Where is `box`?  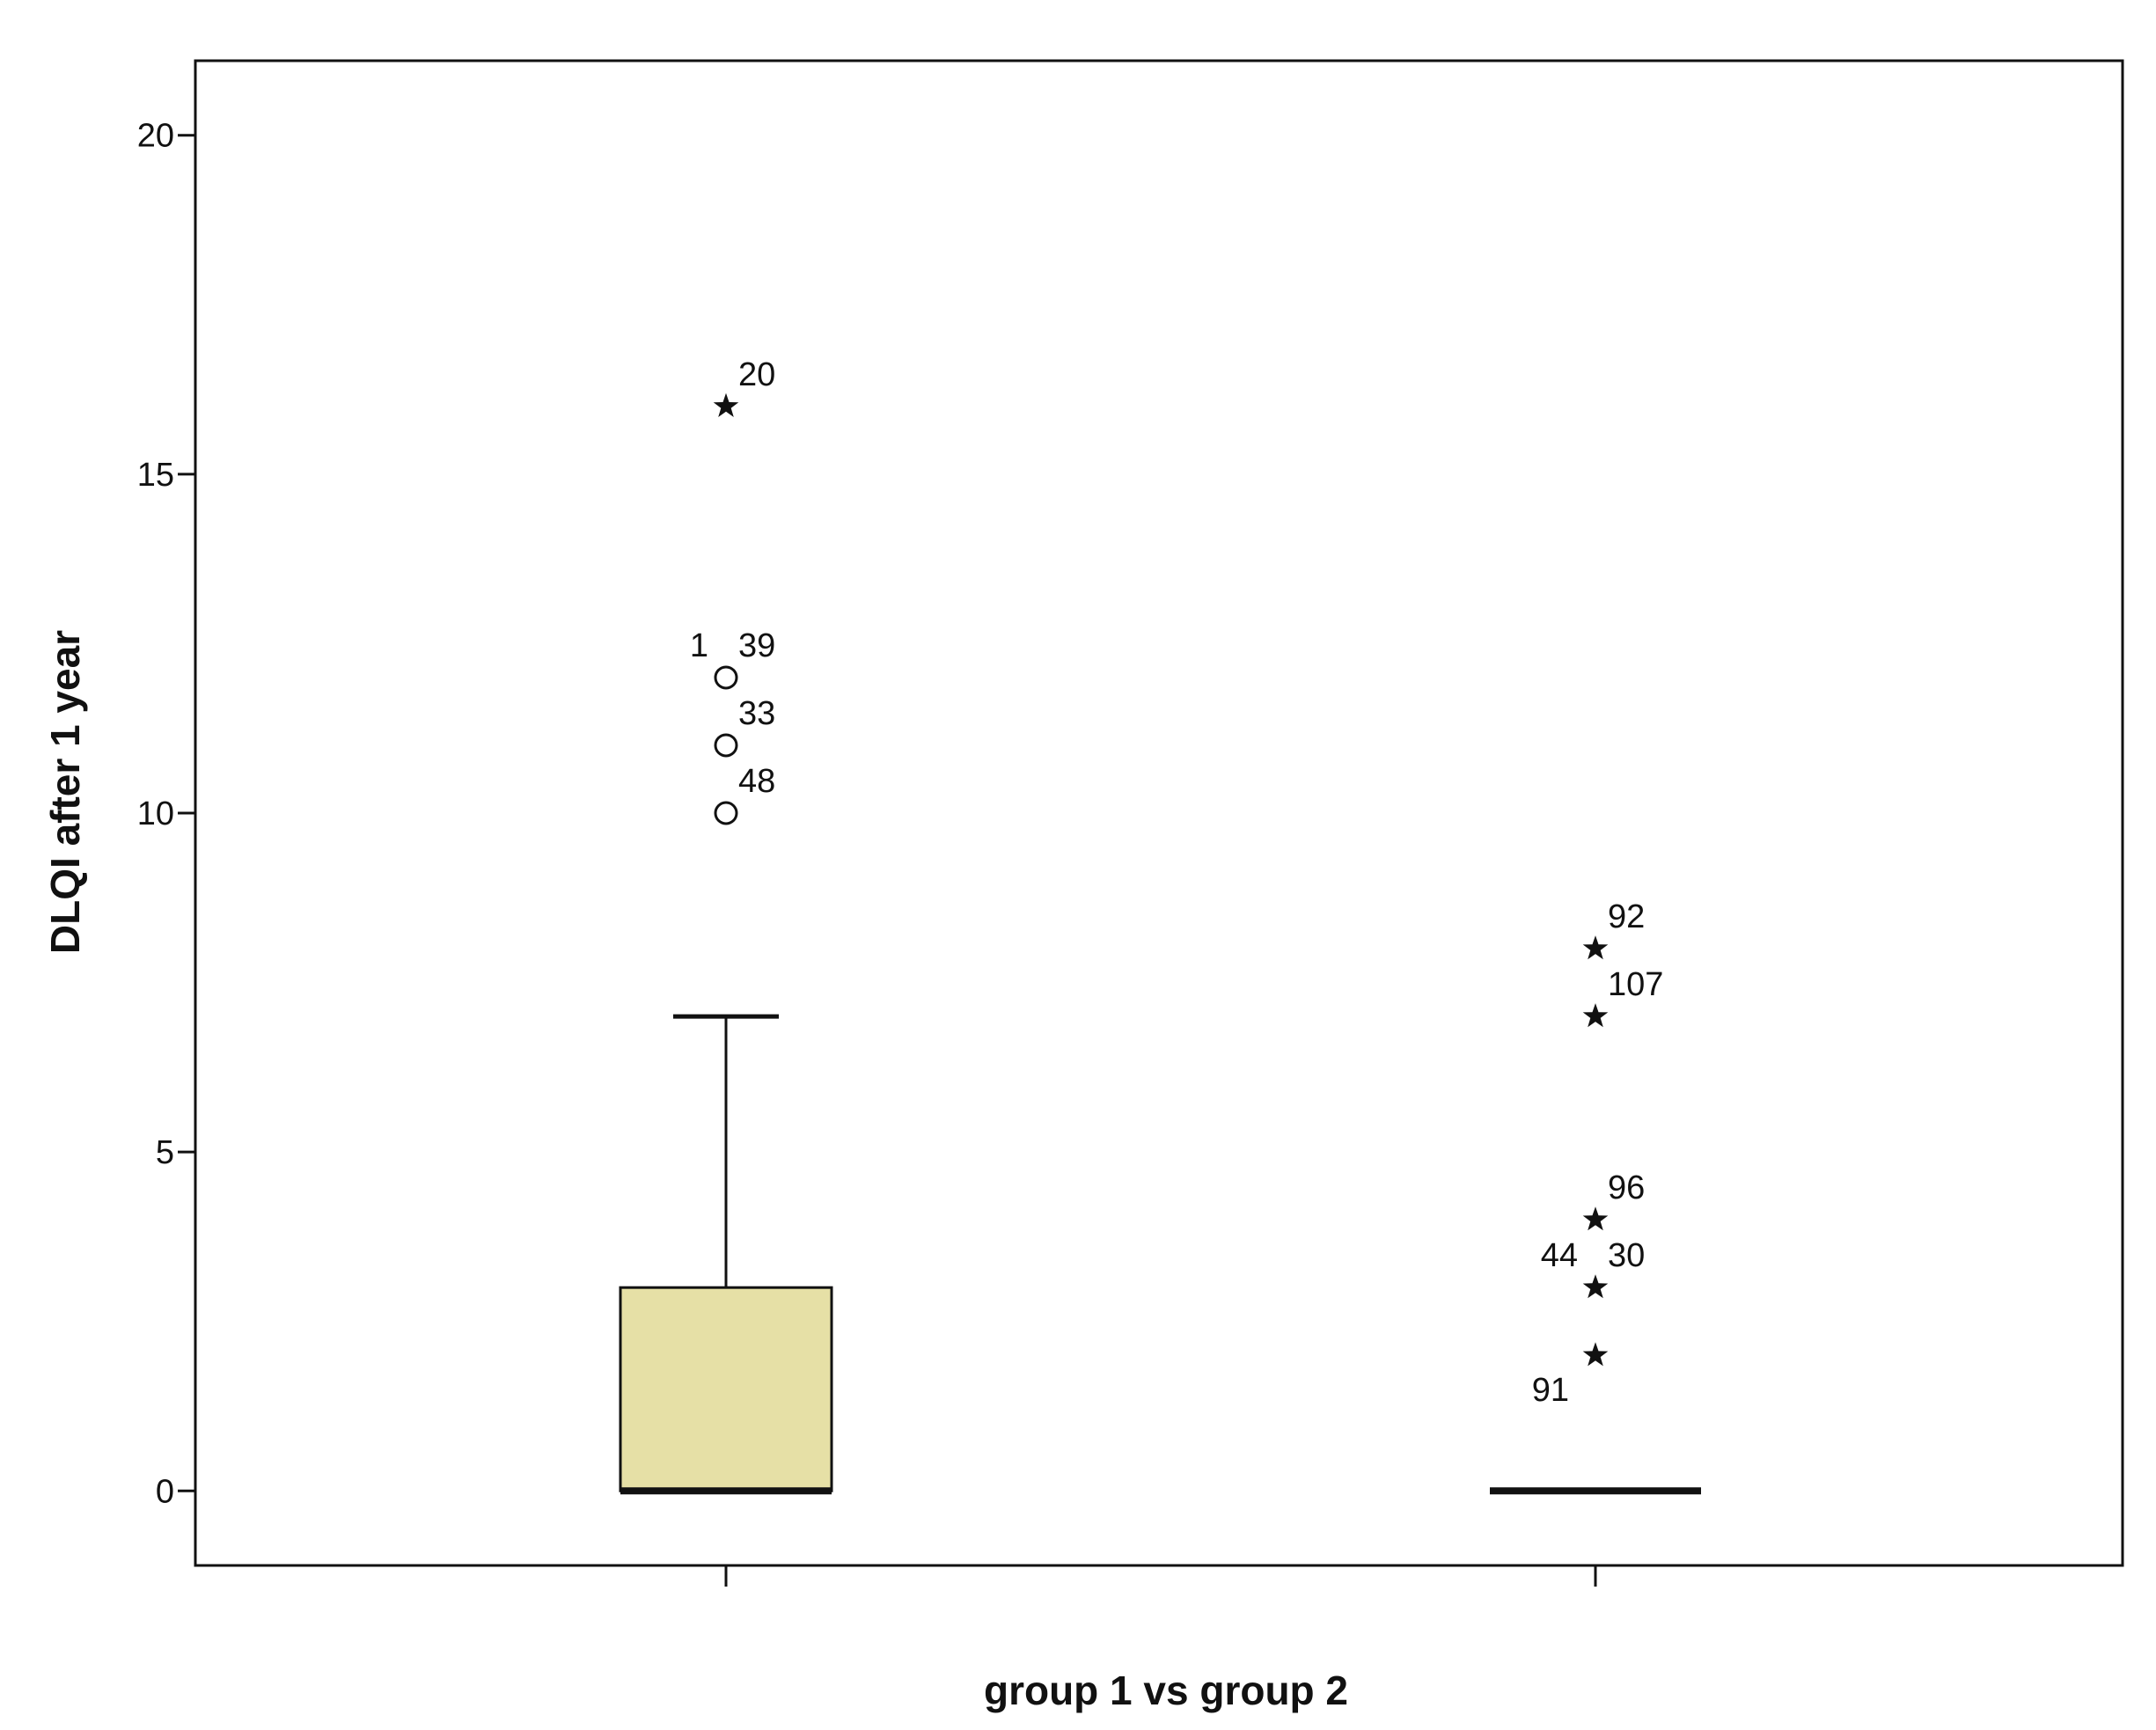
box is located at coordinates (726, 1389).